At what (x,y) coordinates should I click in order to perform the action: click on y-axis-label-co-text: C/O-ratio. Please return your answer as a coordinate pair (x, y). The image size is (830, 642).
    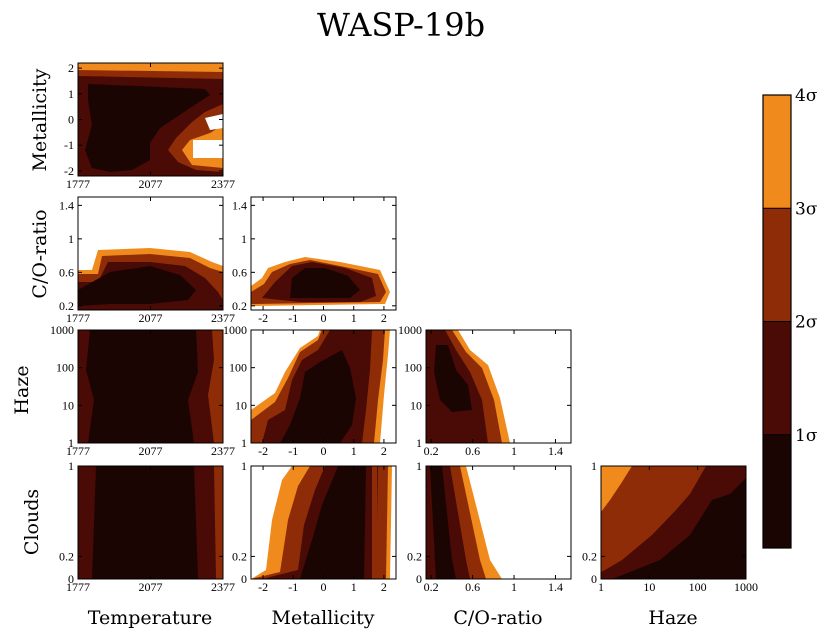
    Looking at the image, I should click on (40, 253).